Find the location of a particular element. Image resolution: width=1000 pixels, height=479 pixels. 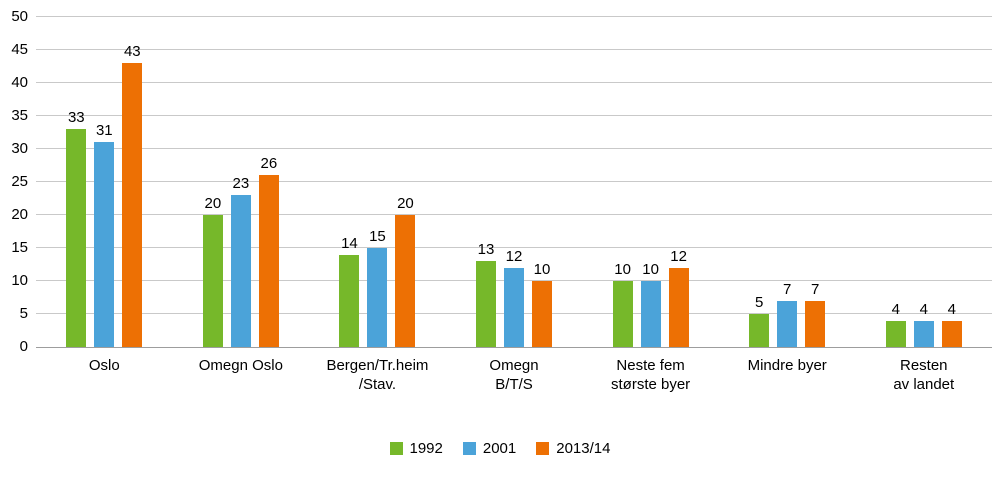

bar-unit-2013-14-omegn-b-t-s: 10 is located at coordinates (542, 182).